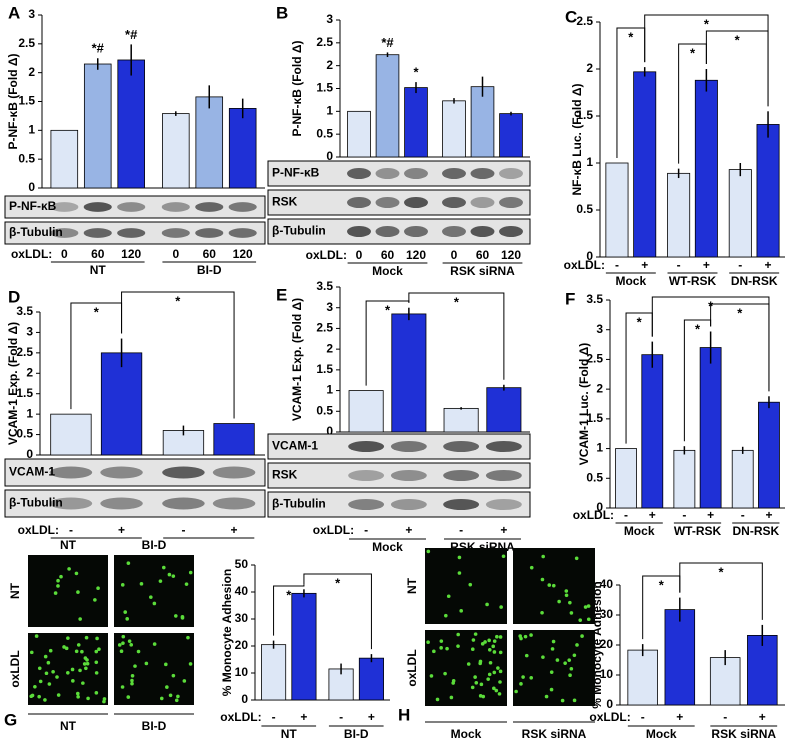 The height and width of the screenshot is (746, 793). I want to click on blot-label: P-NF-κB, so click(33, 206).